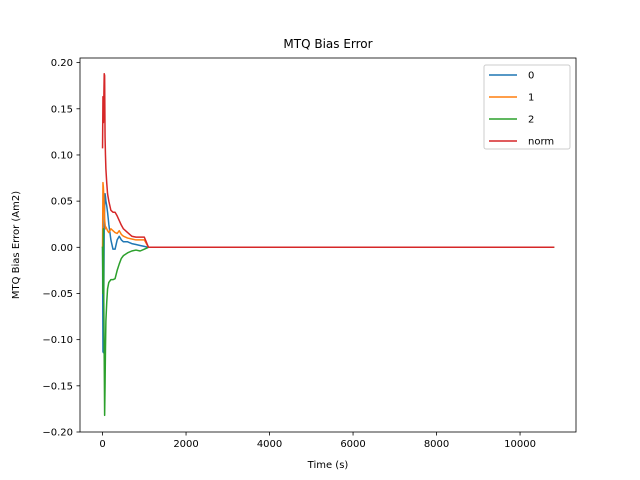  Describe the element at coordinates (62, 63) in the screenshot. I see `y-tick-label: 0.20` at that location.